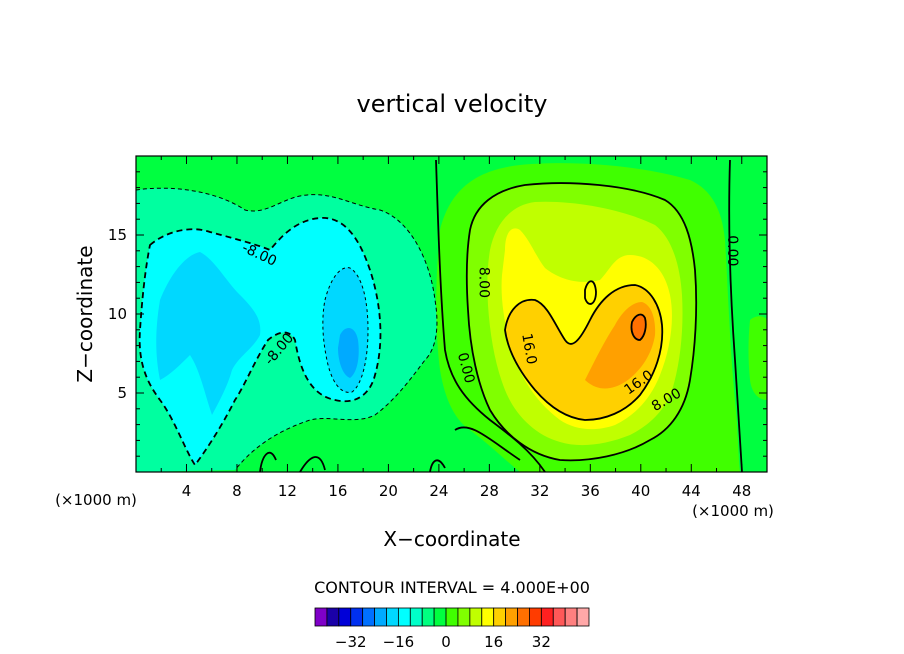  Describe the element at coordinates (122, 393) in the screenshot. I see `y-tick-label: 5` at that location.